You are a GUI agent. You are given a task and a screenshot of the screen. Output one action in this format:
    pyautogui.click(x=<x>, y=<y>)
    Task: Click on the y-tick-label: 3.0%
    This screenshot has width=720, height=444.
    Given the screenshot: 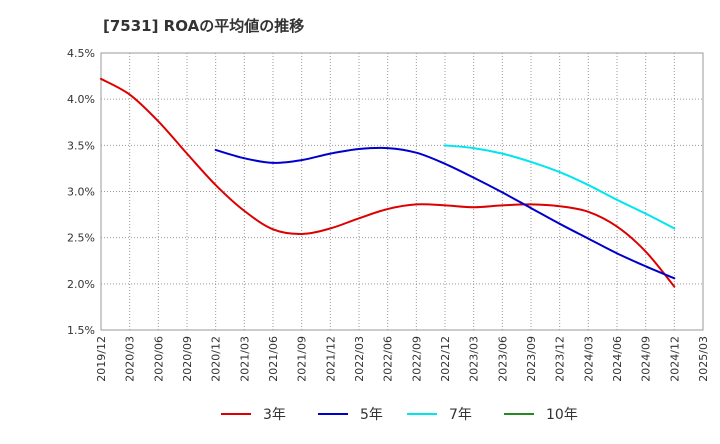 What is the action you would take?
    pyautogui.click(x=81, y=192)
    